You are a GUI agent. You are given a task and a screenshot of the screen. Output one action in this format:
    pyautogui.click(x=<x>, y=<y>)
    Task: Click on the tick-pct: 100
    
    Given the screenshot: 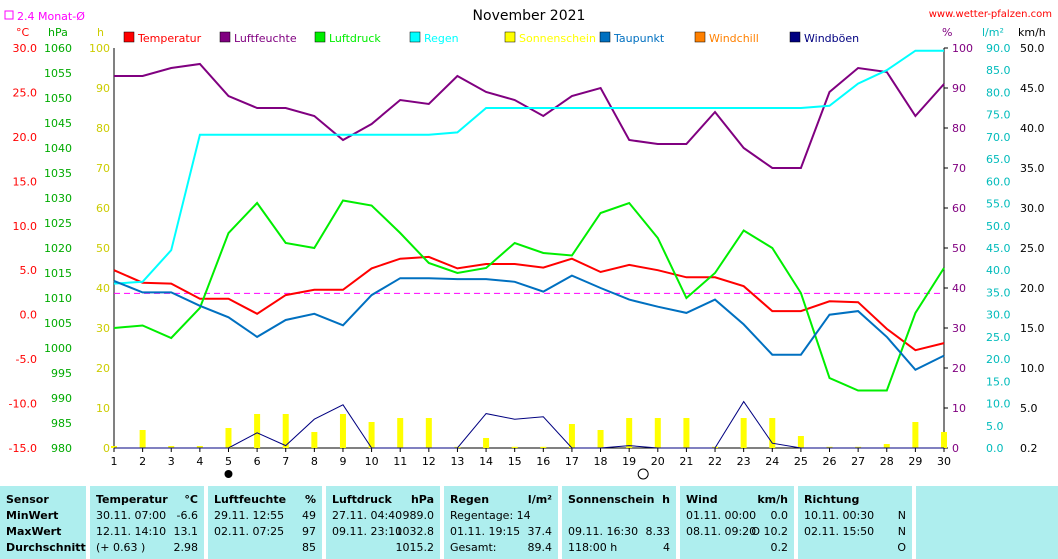 What is the action you would take?
    pyautogui.click(x=962, y=48)
    